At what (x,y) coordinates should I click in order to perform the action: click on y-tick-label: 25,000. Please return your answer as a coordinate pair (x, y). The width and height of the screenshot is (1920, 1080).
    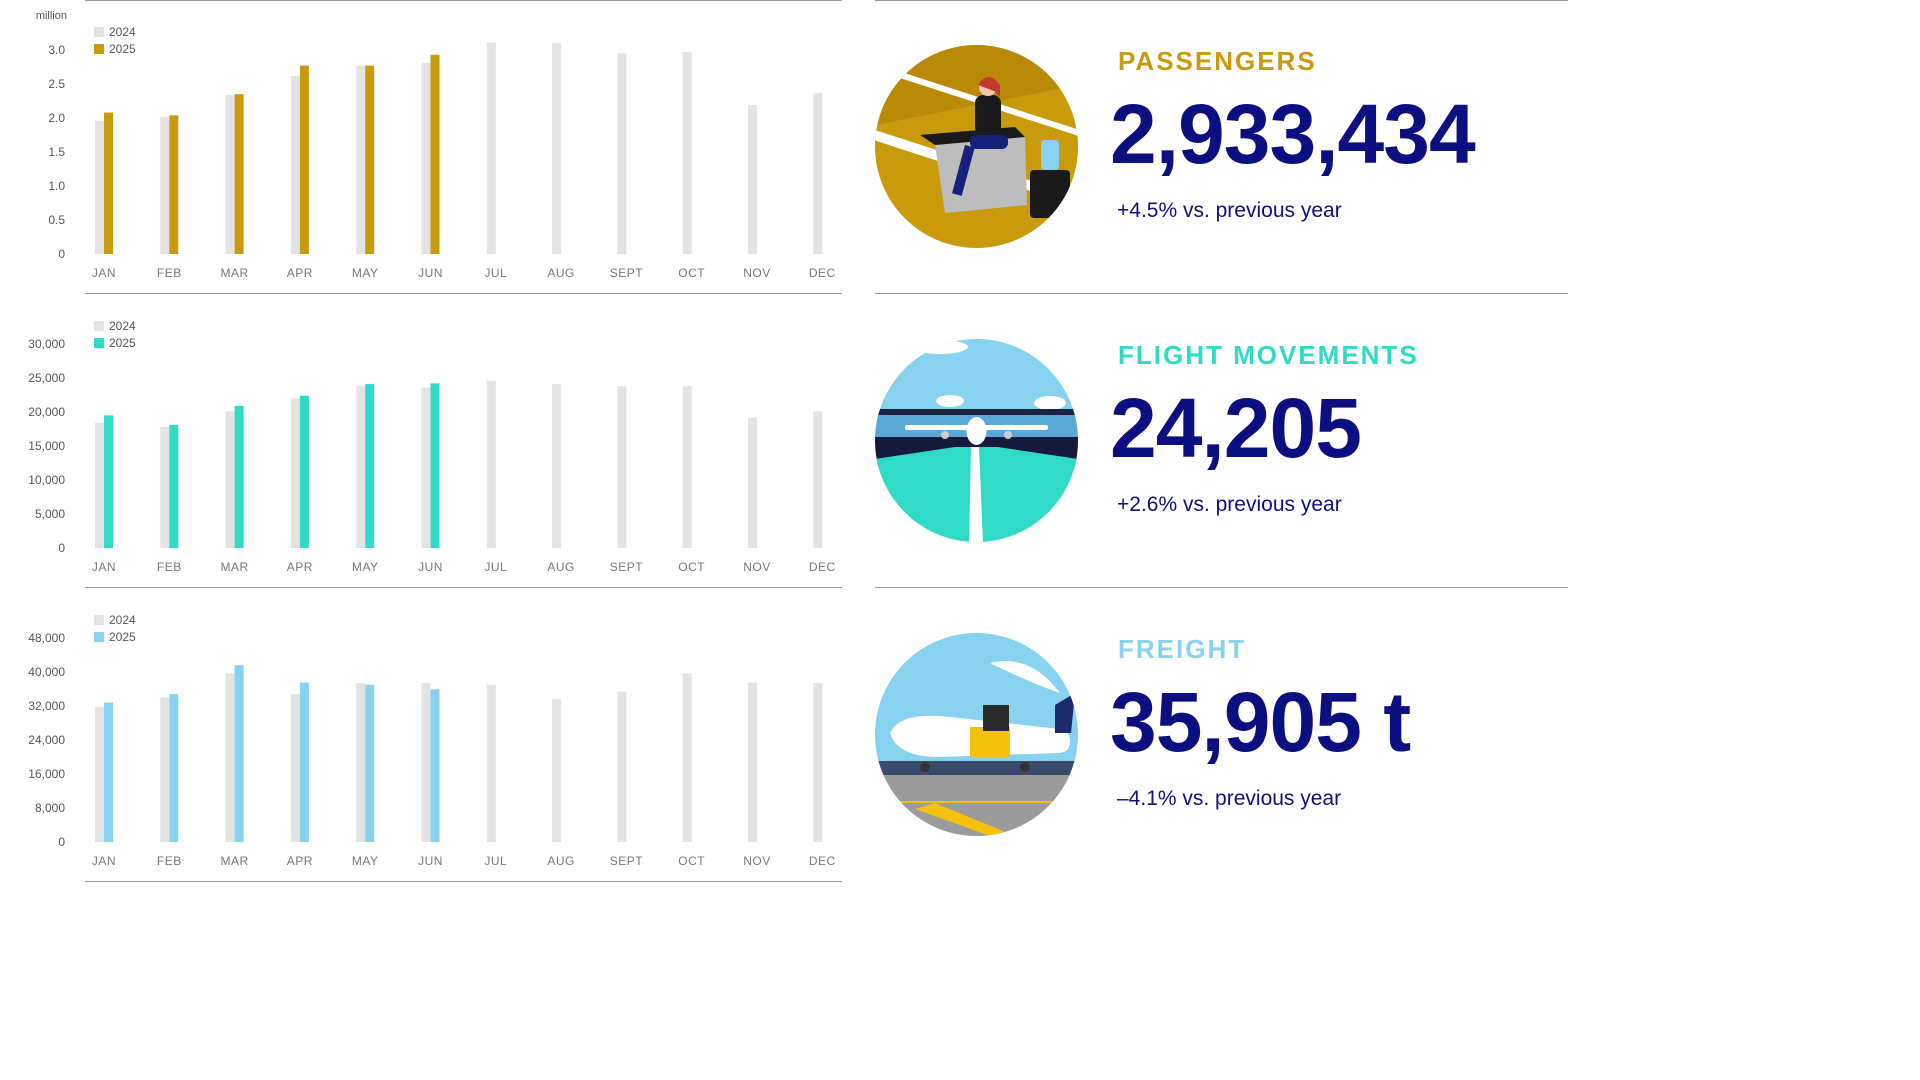
    Looking at the image, I should click on (46, 378).